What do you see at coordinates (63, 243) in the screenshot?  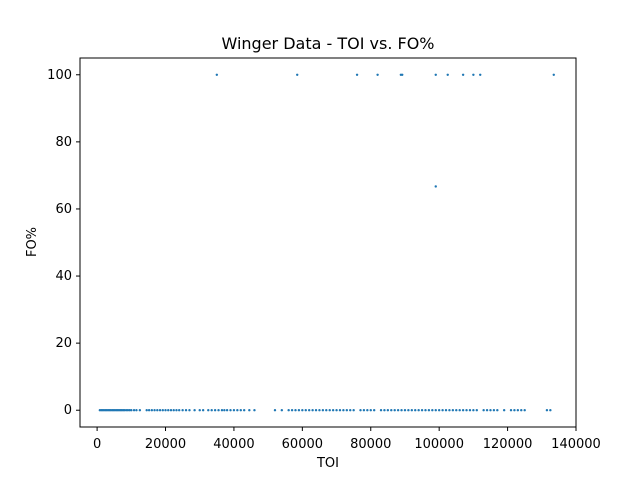 I see `y-axis-ticks: 0 20 40 60 80 100` at bounding box center [63, 243].